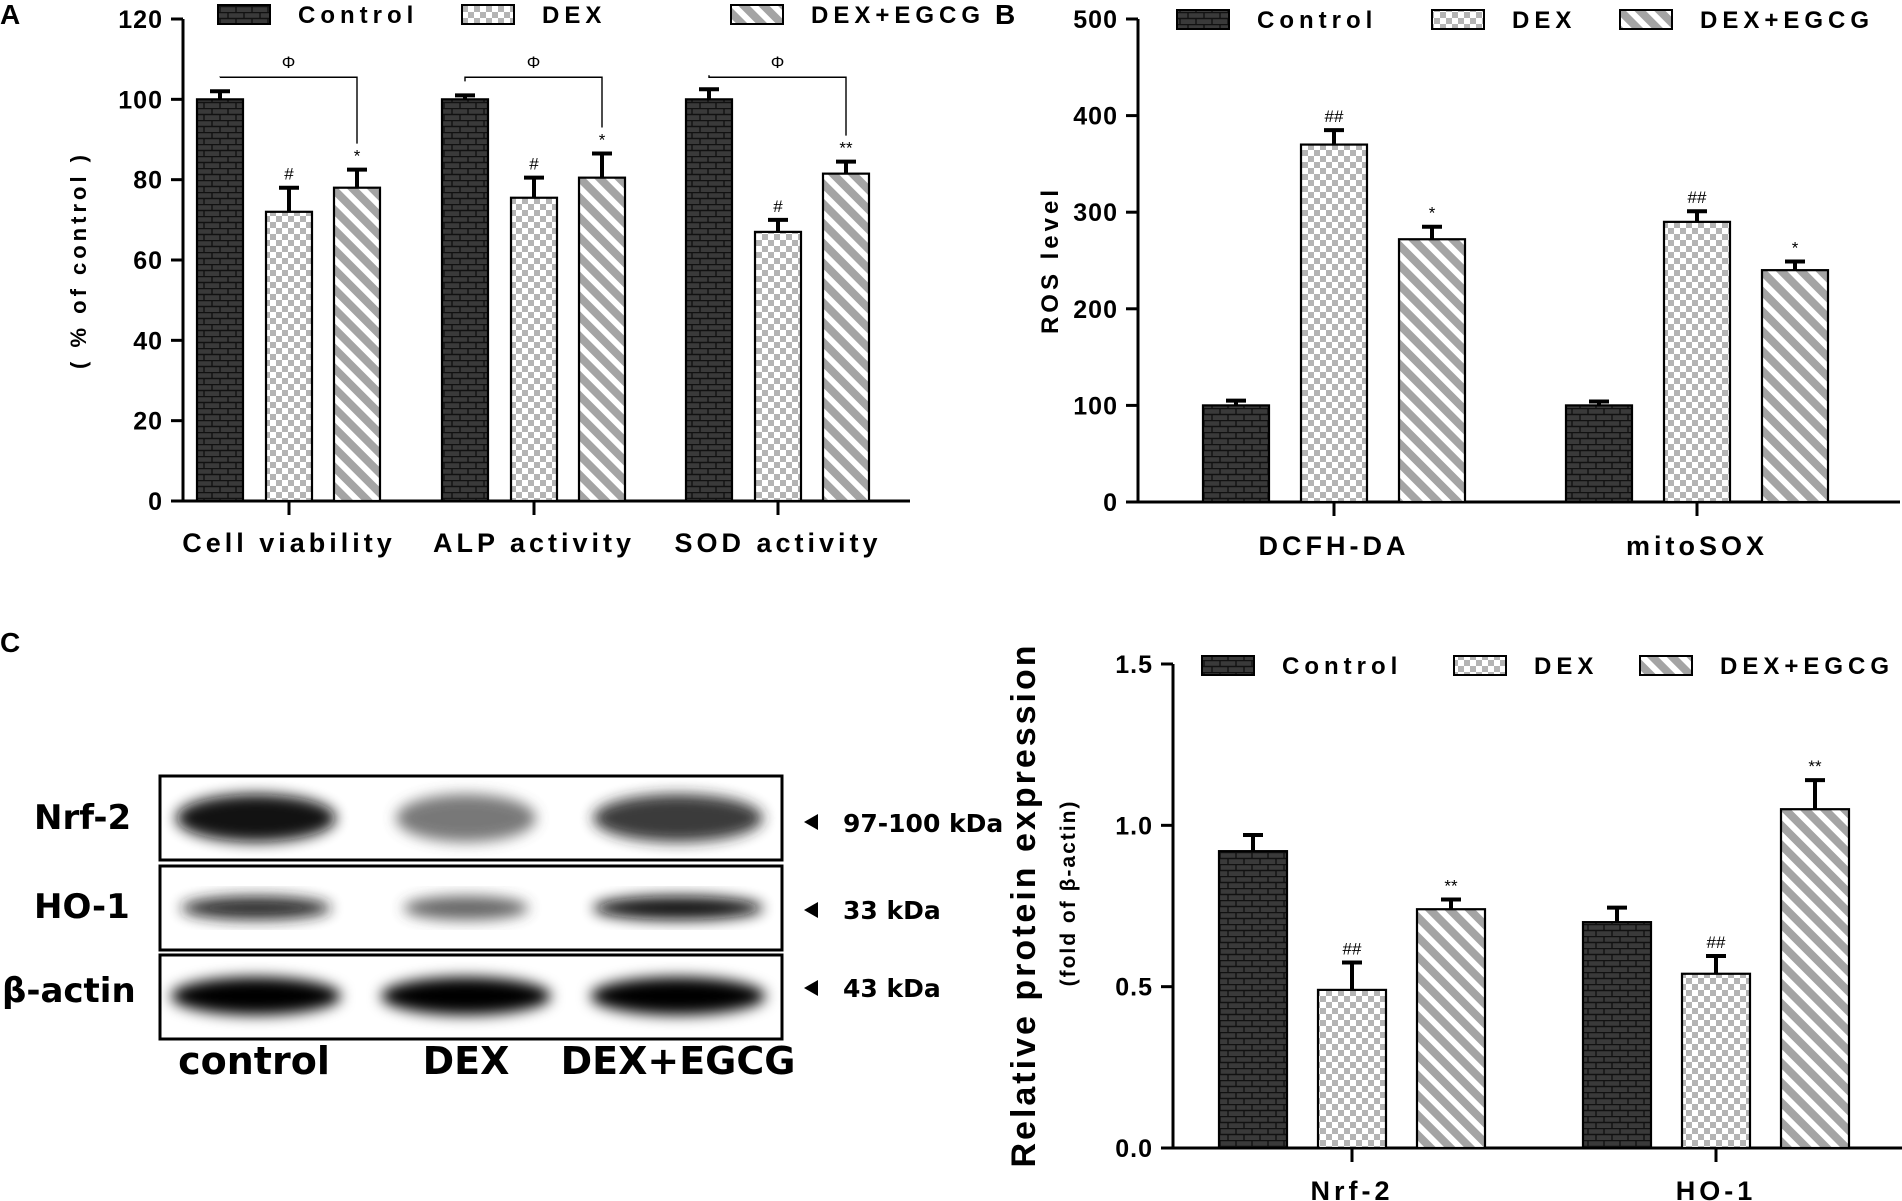  Describe the element at coordinates (1134, 665) in the screenshot. I see `y-tick-label: 1.5` at that location.